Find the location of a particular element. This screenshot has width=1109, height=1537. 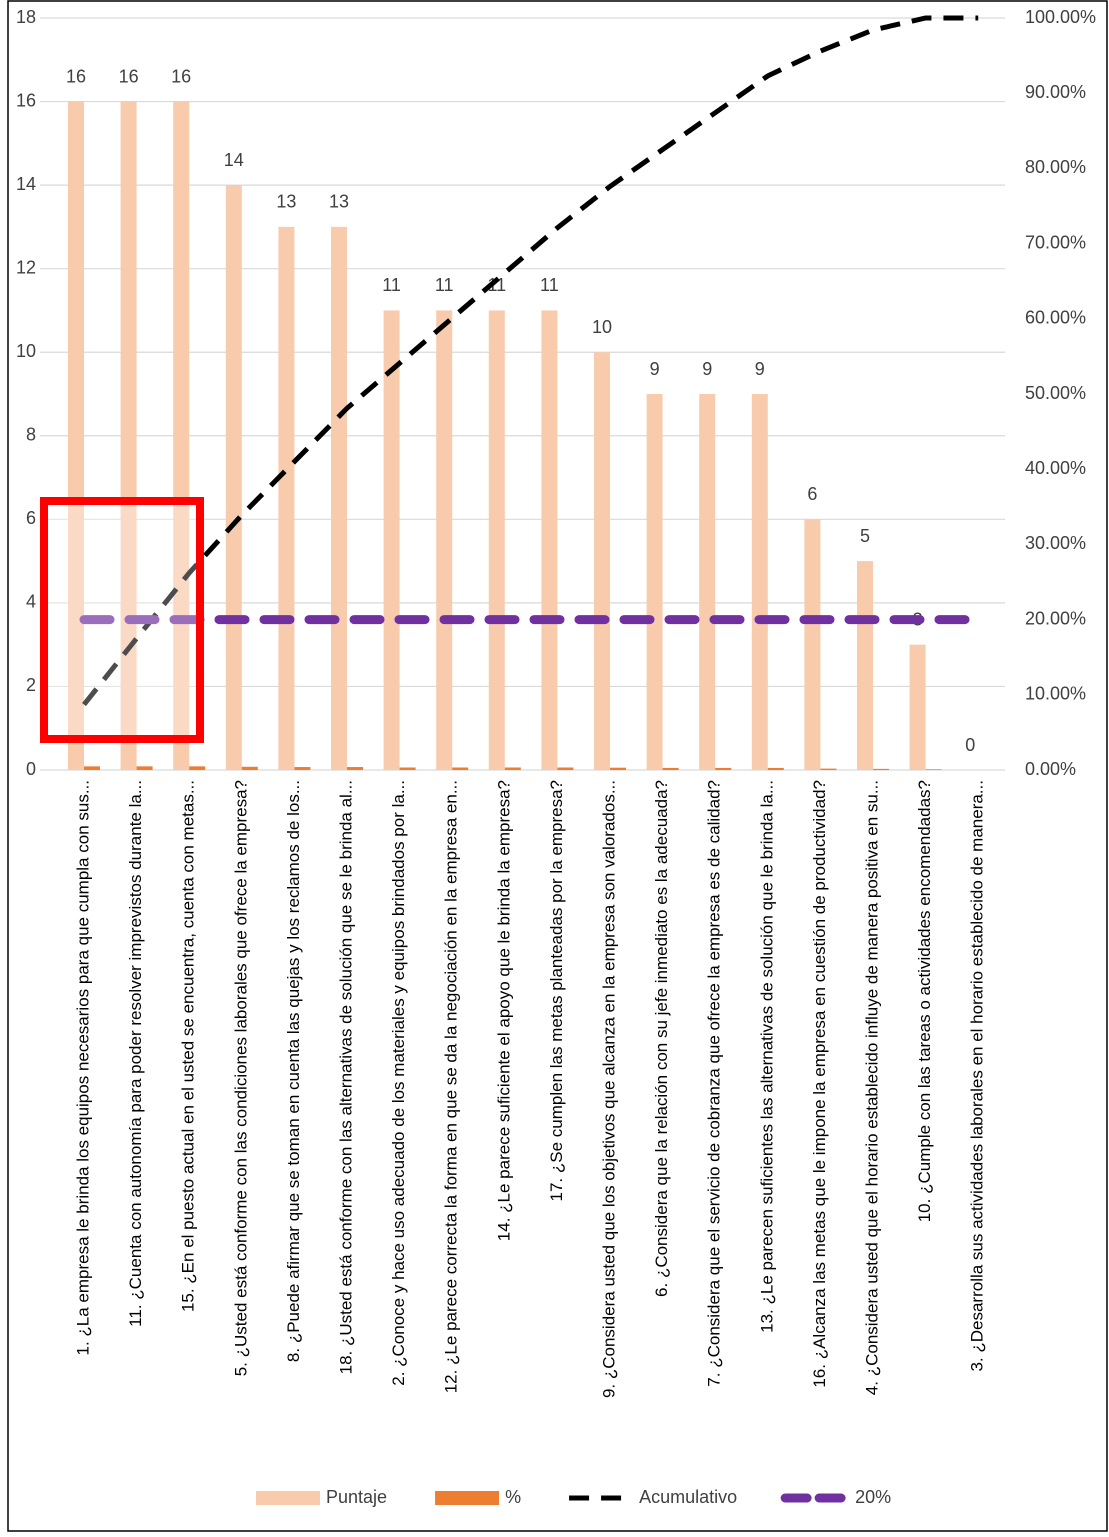

y2-tick-label: 0.00% is located at coordinates (1050, 769).